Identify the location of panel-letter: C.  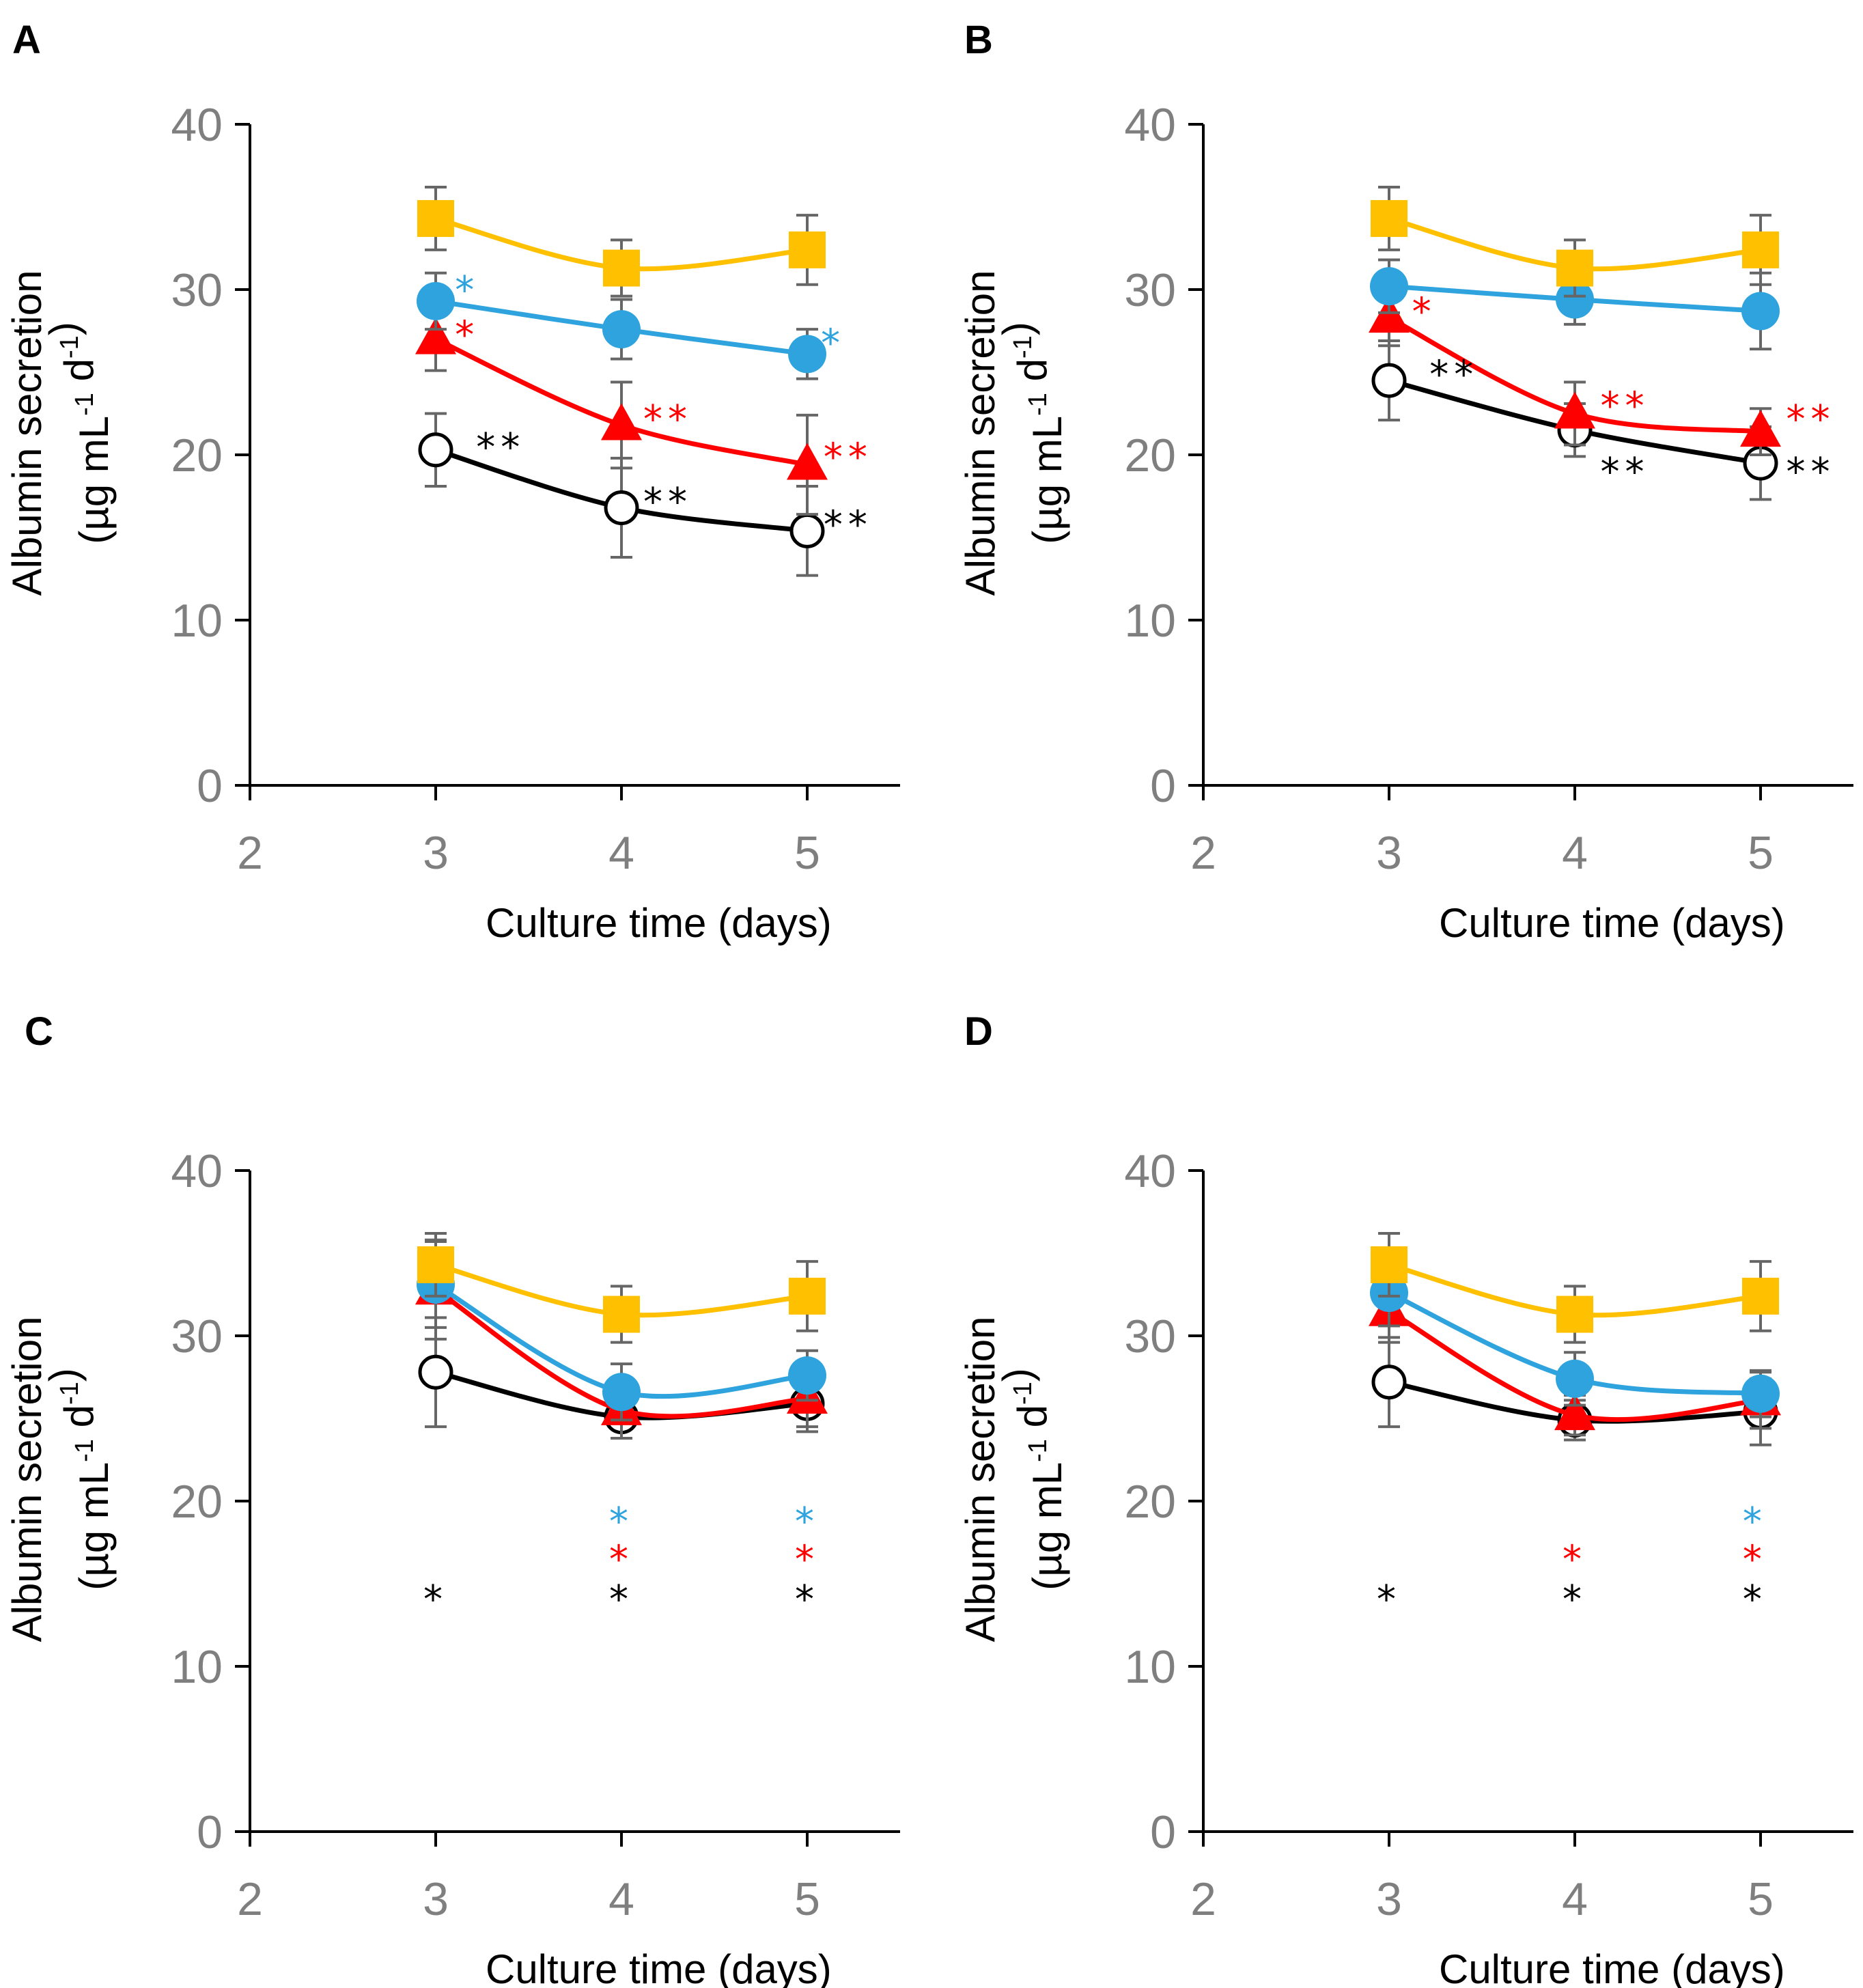
(39, 1031).